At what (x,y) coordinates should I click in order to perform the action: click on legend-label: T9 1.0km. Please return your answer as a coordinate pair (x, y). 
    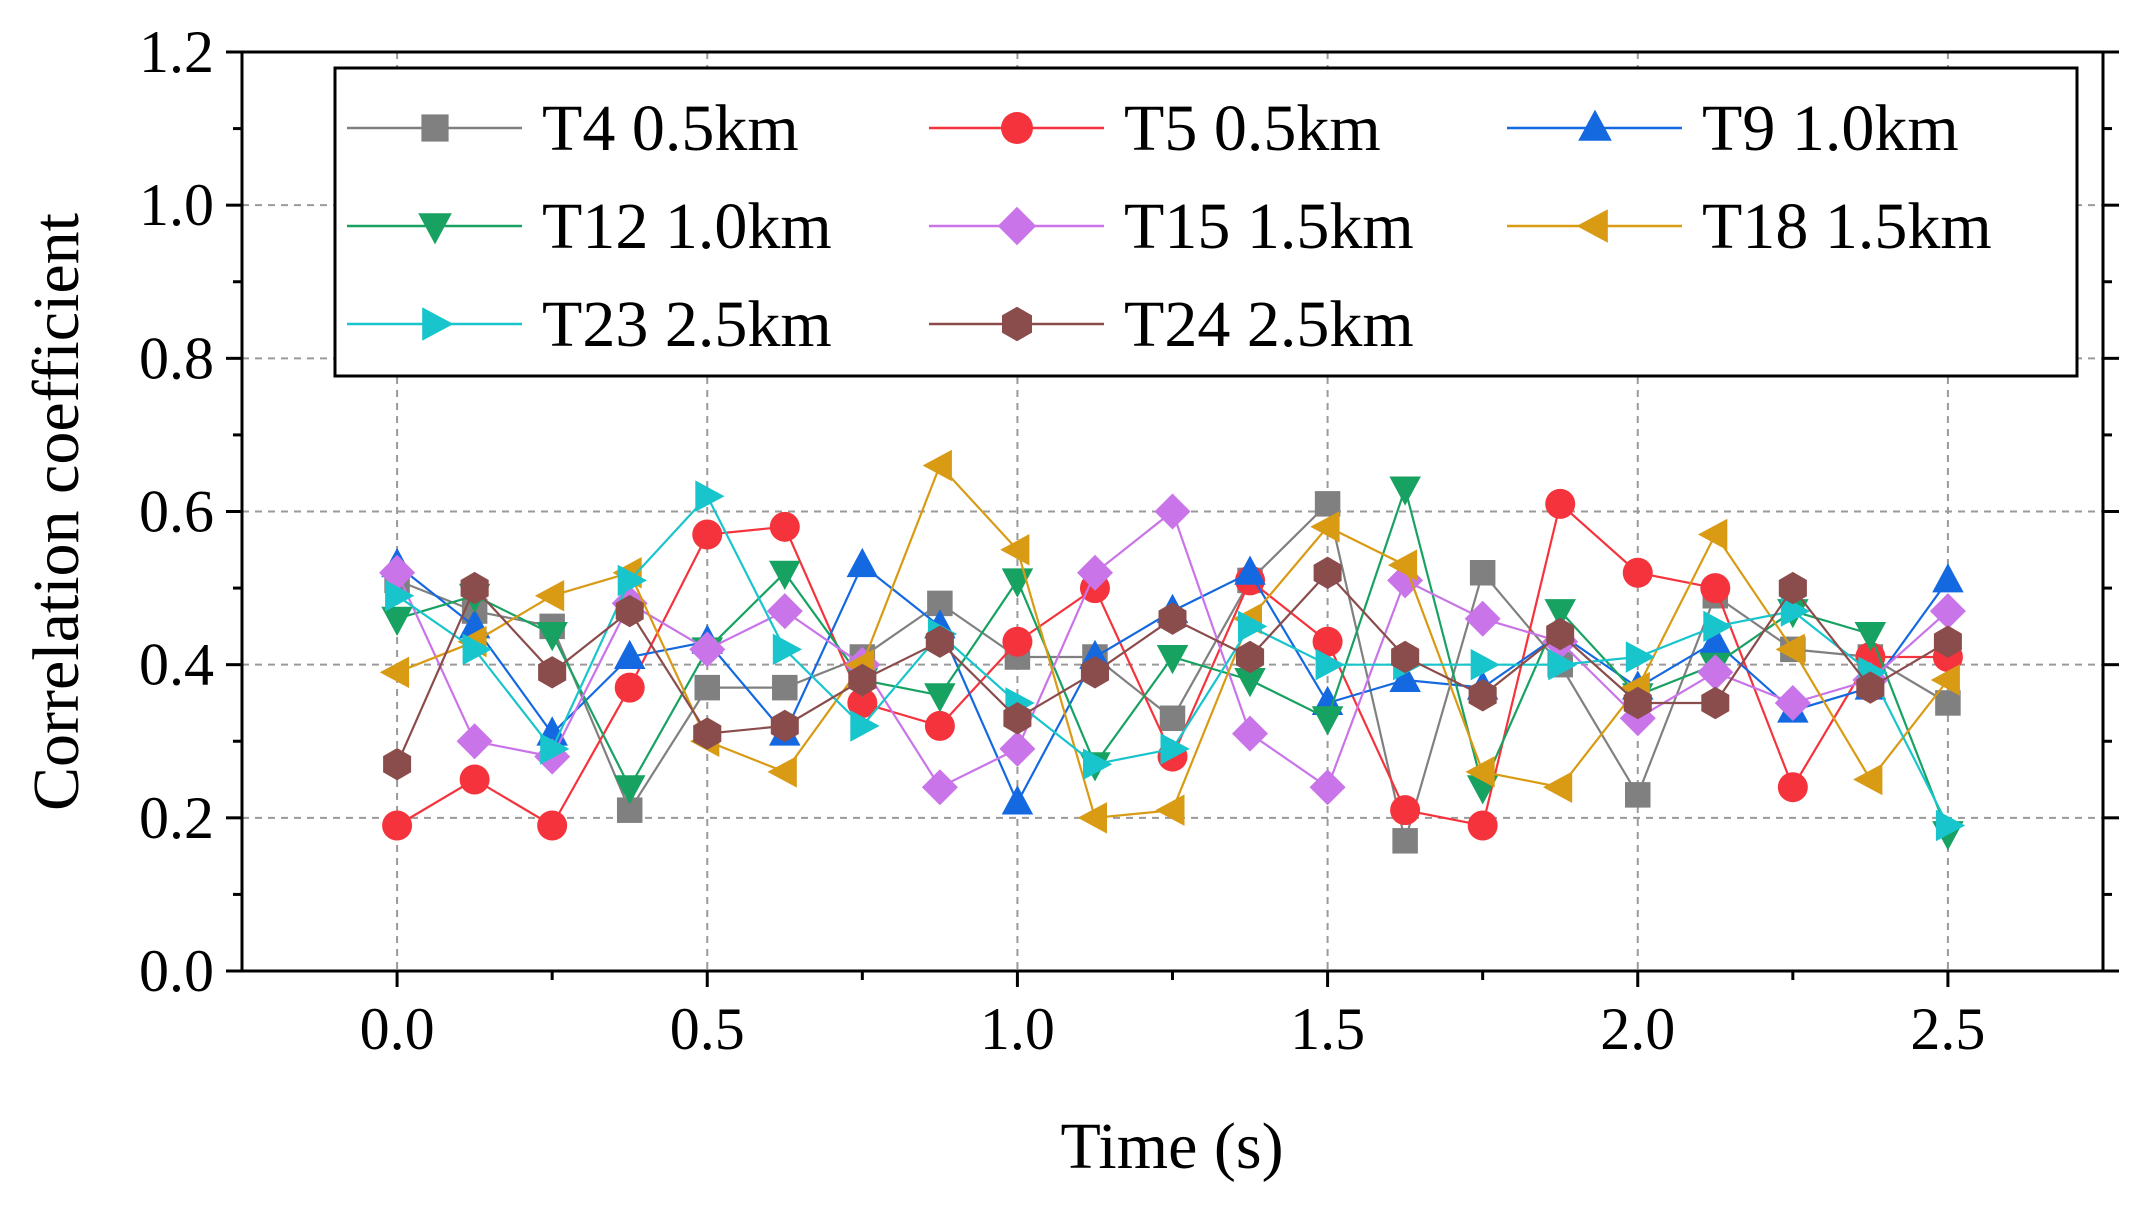
    Looking at the image, I should click on (1830, 128).